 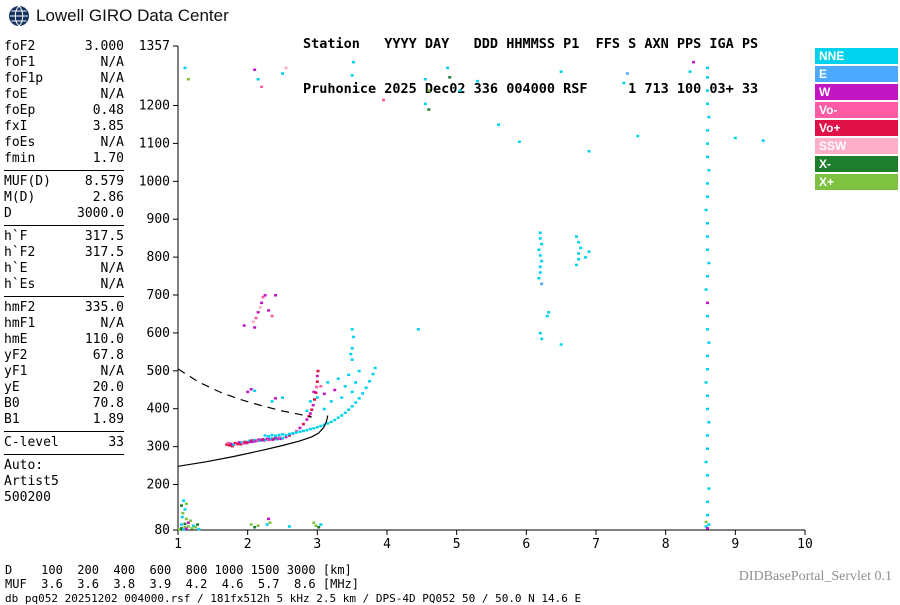 I want to click on y-tick-label: 1100, so click(x=154, y=143).